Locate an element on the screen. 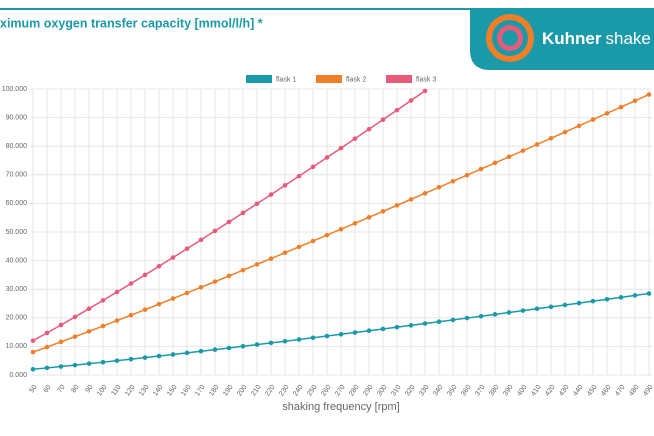 The image size is (654, 436). y-tick-label: 70.000 is located at coordinates (17, 175).